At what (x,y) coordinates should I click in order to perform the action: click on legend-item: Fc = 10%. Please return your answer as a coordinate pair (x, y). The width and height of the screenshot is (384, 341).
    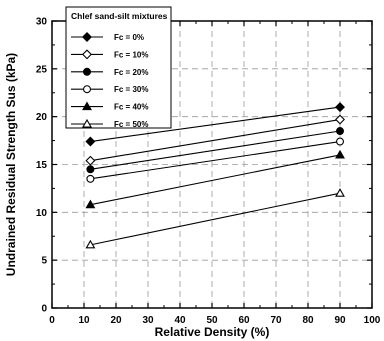
    Looking at the image, I should click on (109, 54).